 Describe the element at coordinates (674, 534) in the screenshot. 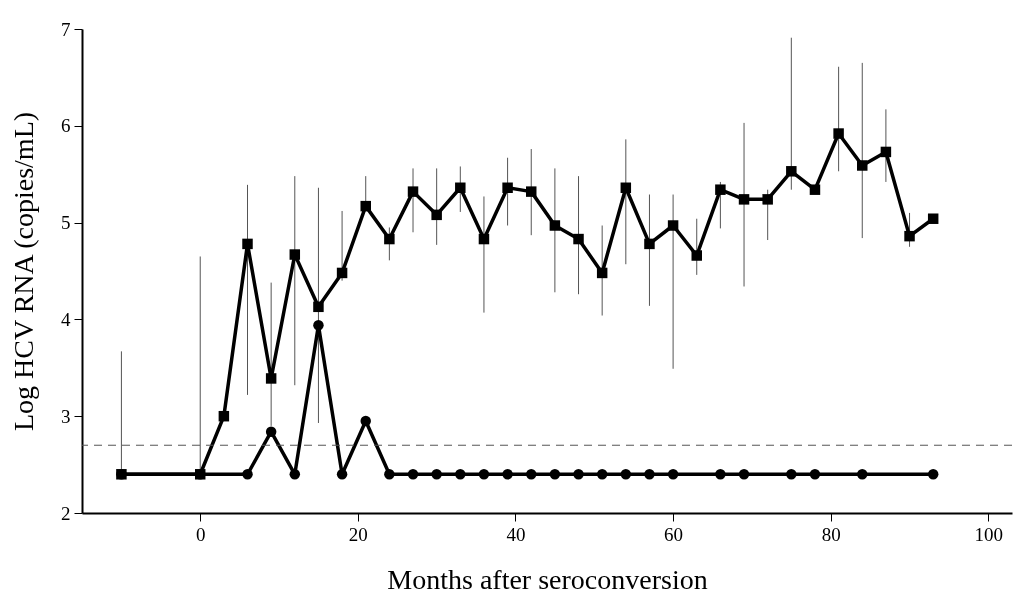

I see `x-tick-label: 60` at that location.